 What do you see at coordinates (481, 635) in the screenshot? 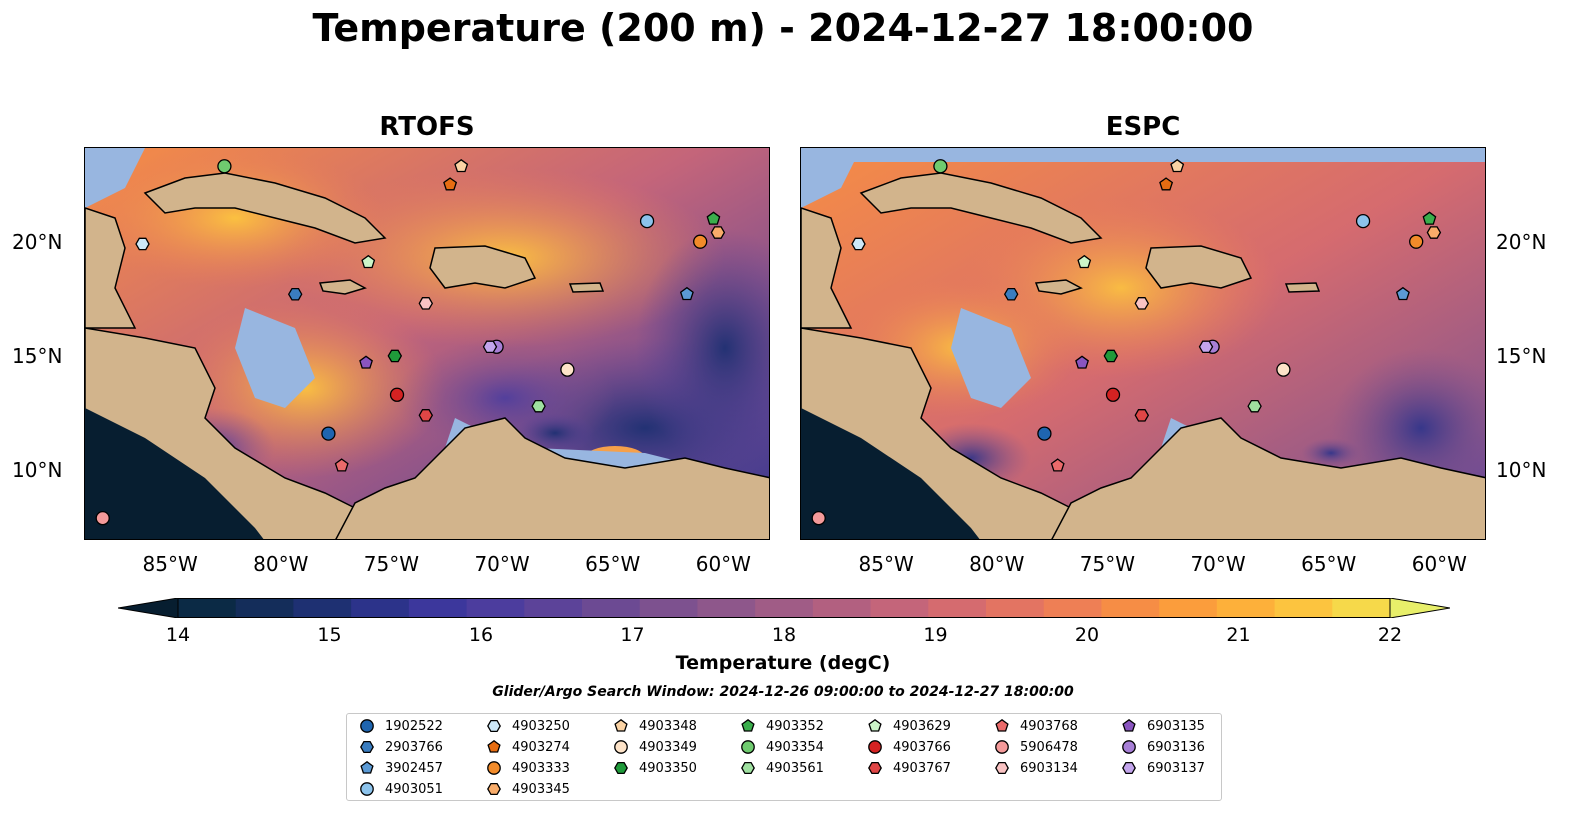
I see `colorbar-tick-label: 16` at bounding box center [481, 635].